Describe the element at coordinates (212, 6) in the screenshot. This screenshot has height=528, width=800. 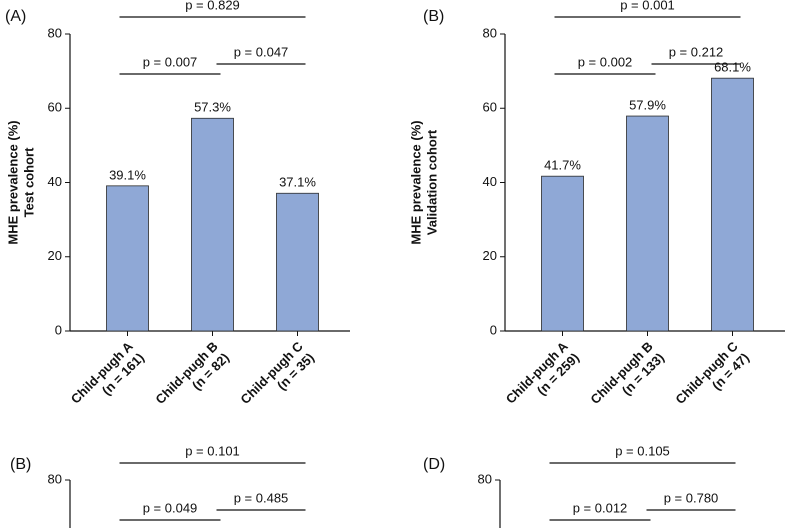
I see `p-value: p = 0.829` at that location.